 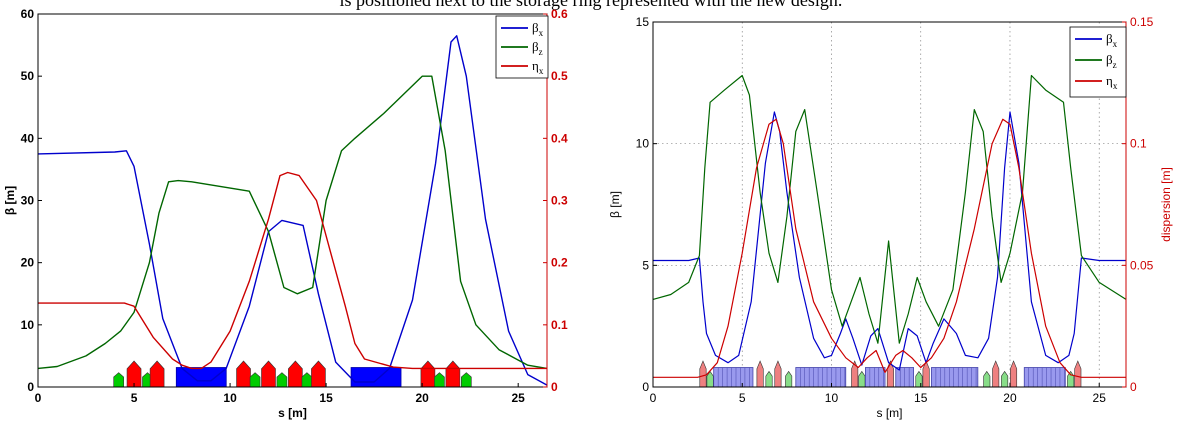 What do you see at coordinates (559, 138) in the screenshot?
I see `c0-y2-tick-label-4: 0.4` at bounding box center [559, 138].